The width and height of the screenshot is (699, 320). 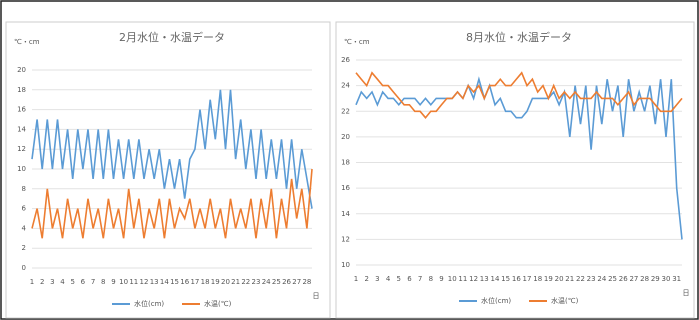 I want to click on x-tick-label: 30, so click(x=666, y=279).